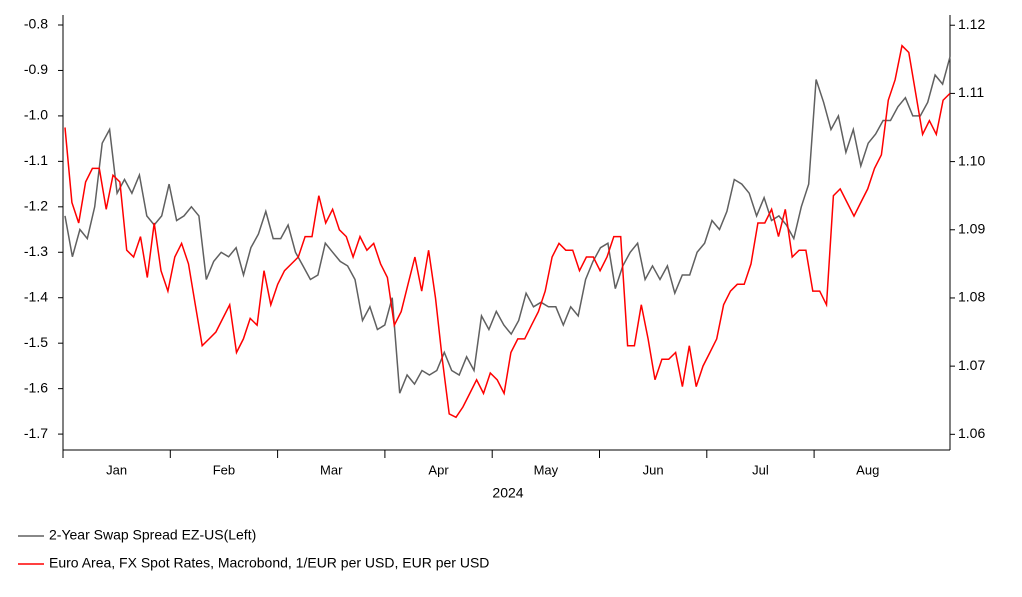 The image size is (1022, 597). What do you see at coordinates (152, 535) in the screenshot?
I see `legend-label: 2-Year Swap Spread EZ-US(Left)` at bounding box center [152, 535].